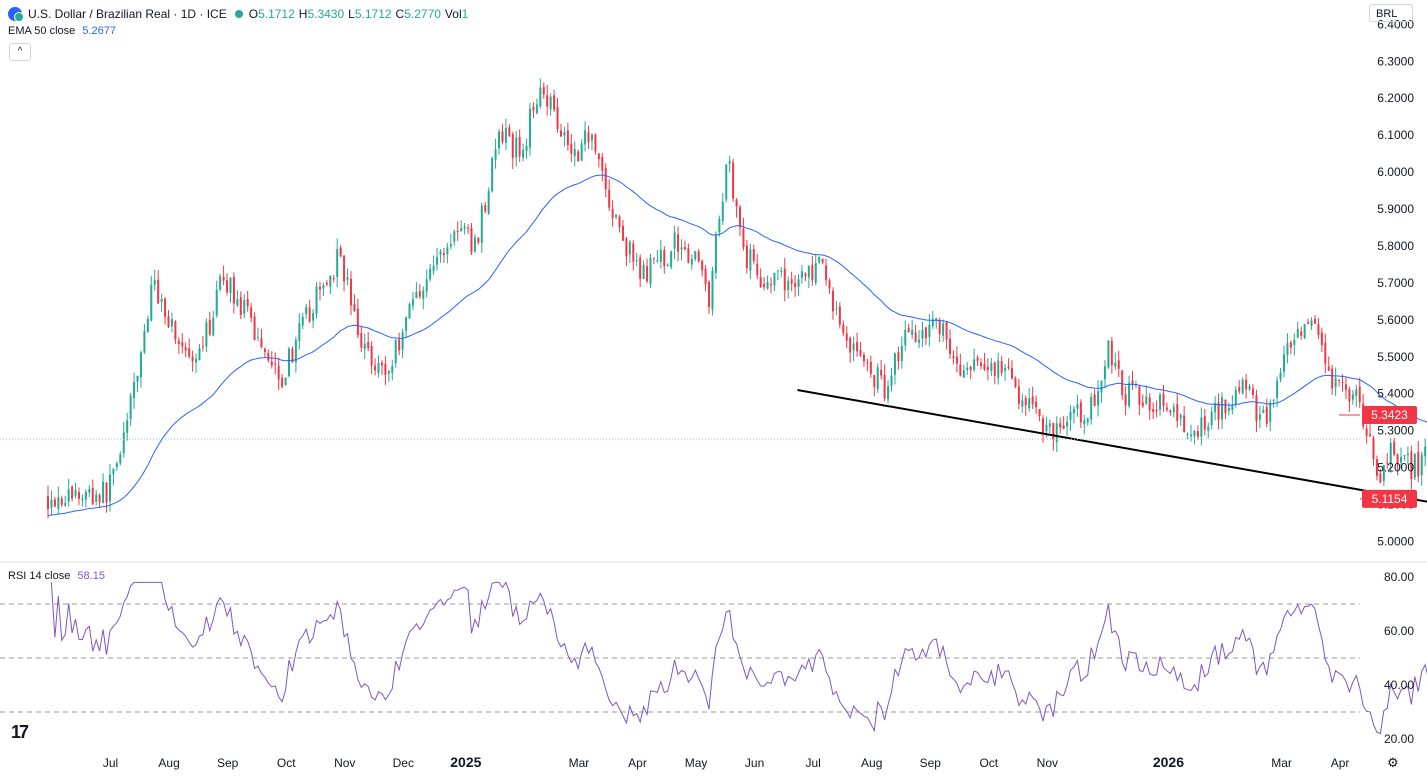  I want to click on gear-icon: ⚙, so click(1393, 762).